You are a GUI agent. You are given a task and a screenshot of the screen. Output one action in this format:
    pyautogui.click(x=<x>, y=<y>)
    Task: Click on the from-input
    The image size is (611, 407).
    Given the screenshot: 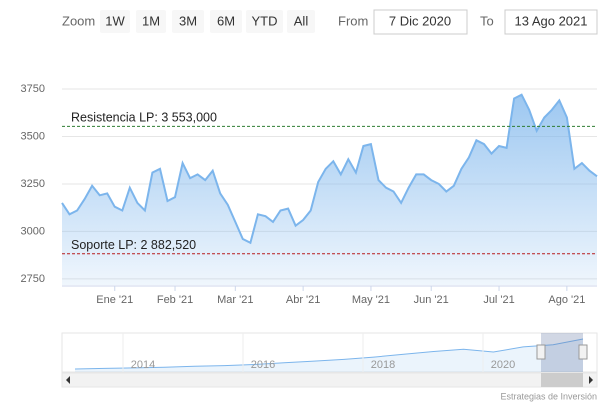 What is the action you would take?
    pyautogui.click(x=420, y=22)
    